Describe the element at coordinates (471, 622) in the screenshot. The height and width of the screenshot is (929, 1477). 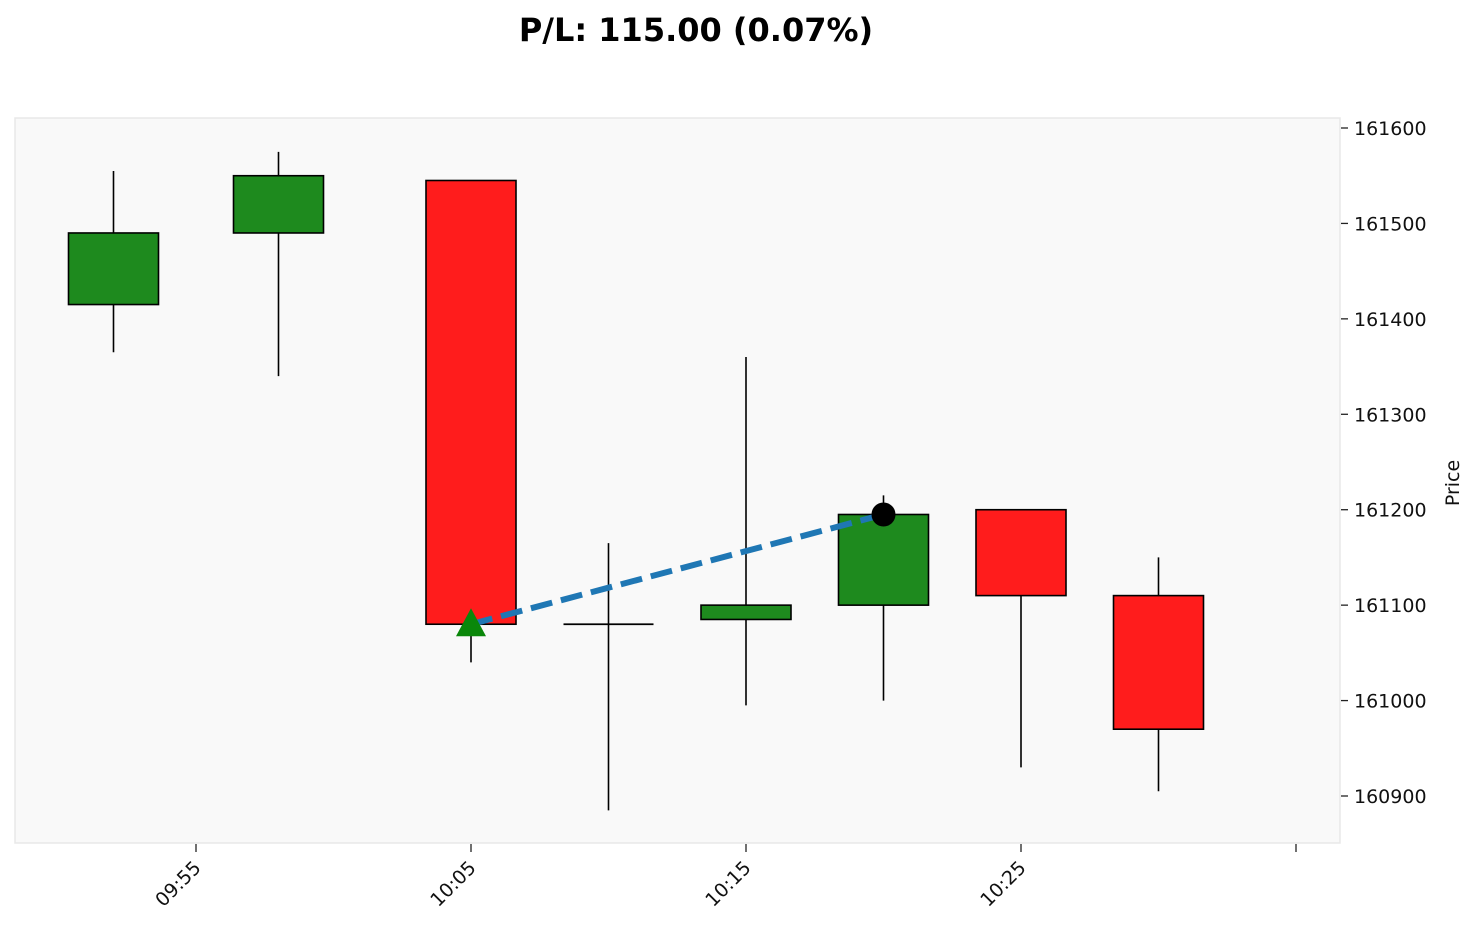
I see `entry-marker` at that location.